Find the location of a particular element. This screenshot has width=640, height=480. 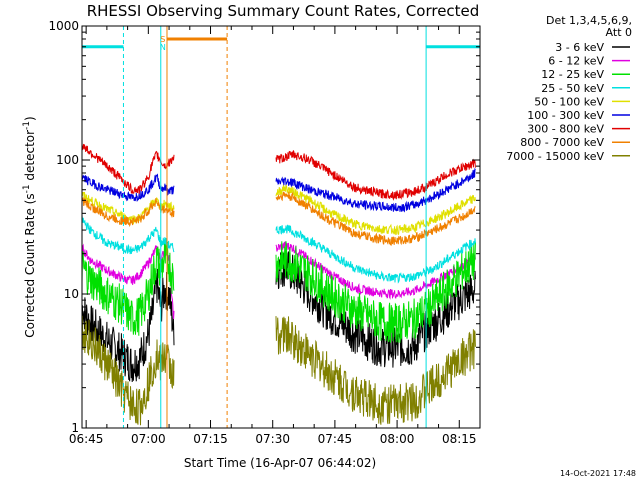

y-tick-label: 100 is located at coordinates (67, 160).